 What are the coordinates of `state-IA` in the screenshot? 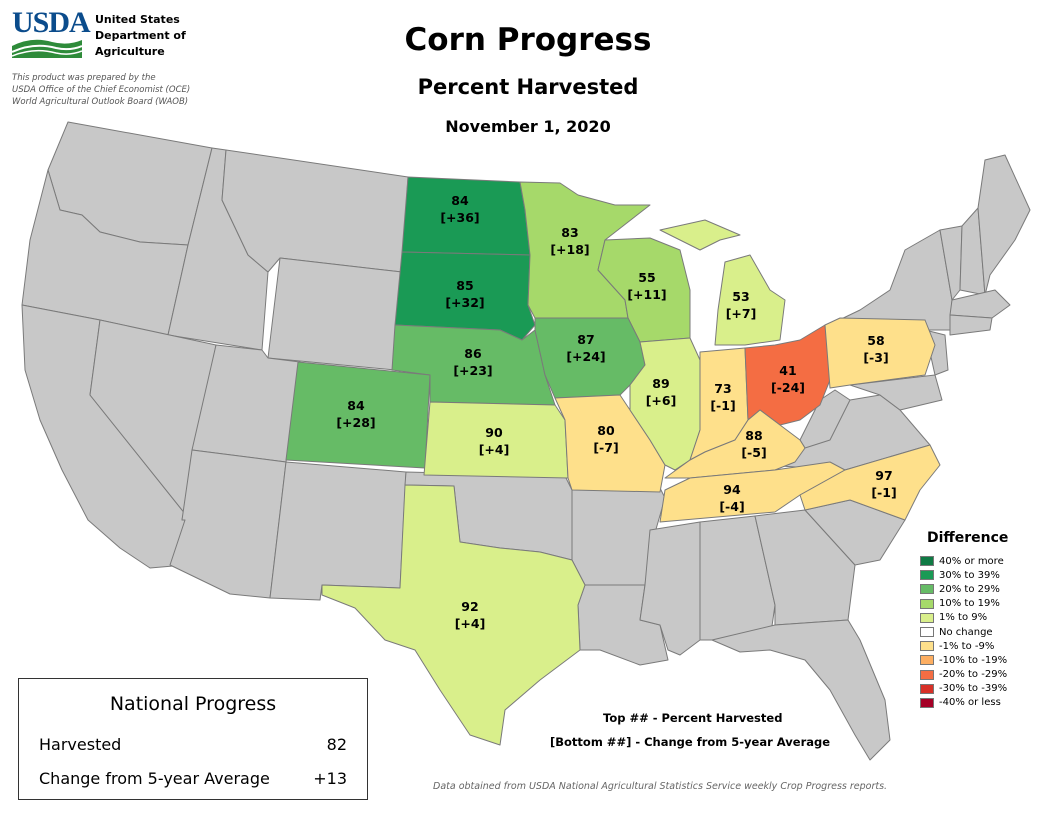 It's located at (590, 358).